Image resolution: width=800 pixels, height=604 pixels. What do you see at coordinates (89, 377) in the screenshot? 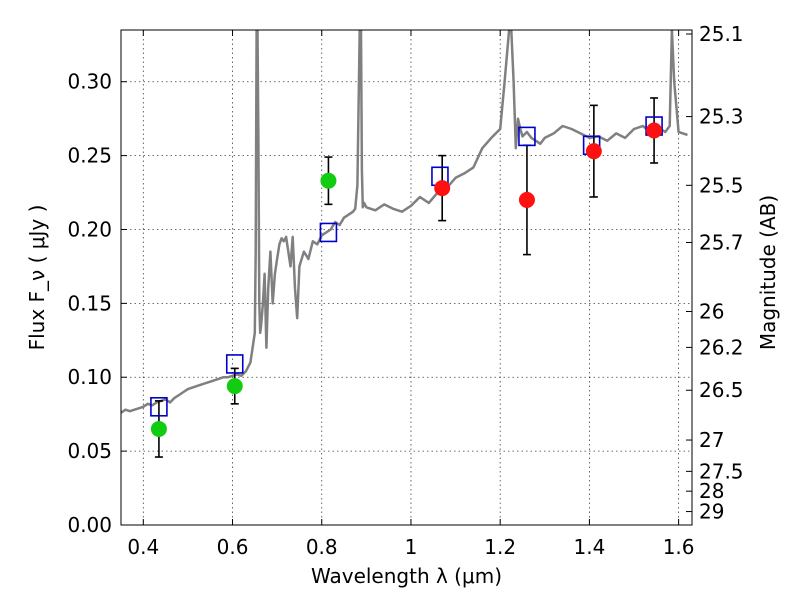
I see `y-tick-label: 0.10` at bounding box center [89, 377].